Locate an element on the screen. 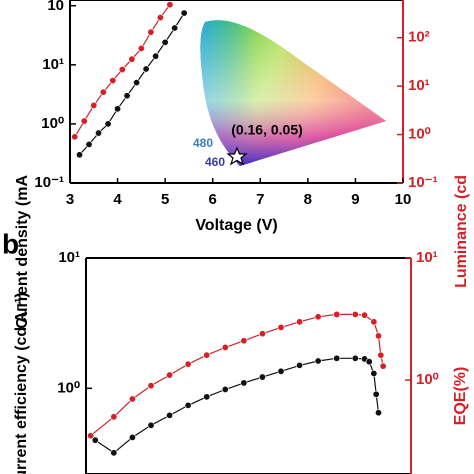  y-tick-label: 10 is located at coordinates (55, 7).